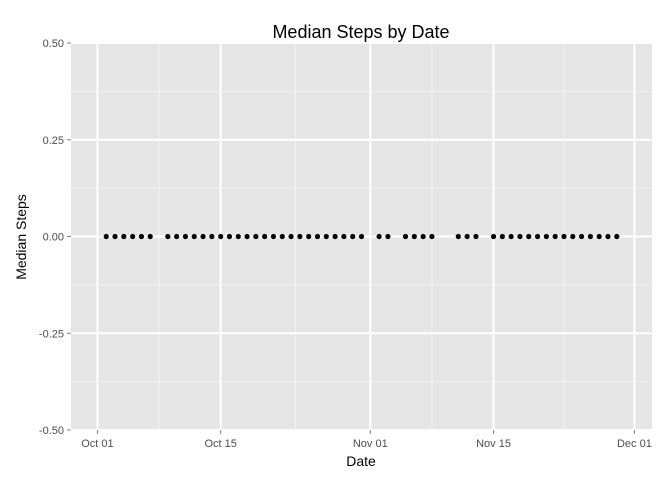 This screenshot has width=672, height=480. I want to click on x-tick-label: Dec 01, so click(634, 444).